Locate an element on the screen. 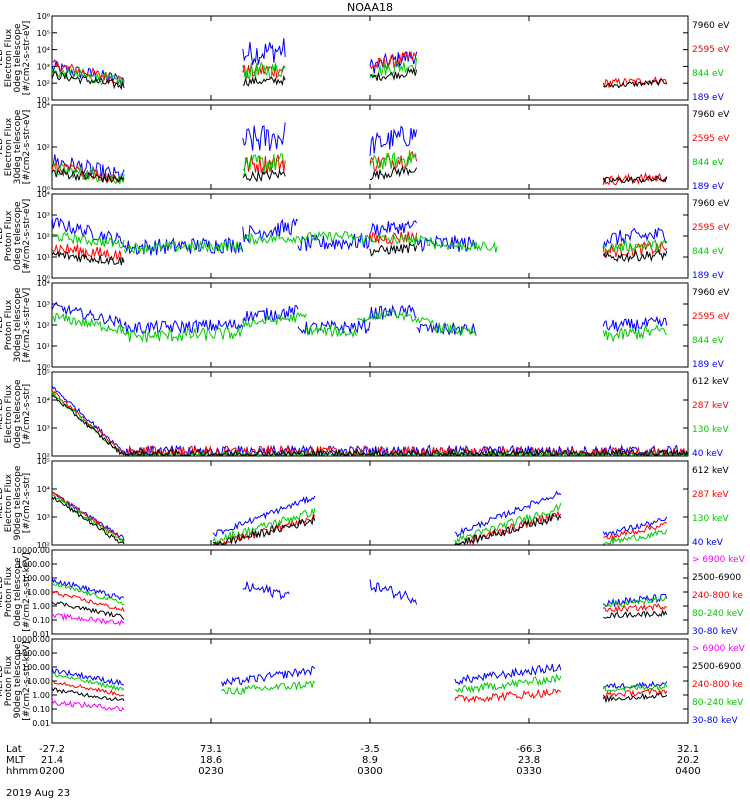  legend-label: 2500-6900 is located at coordinates (716, 667).